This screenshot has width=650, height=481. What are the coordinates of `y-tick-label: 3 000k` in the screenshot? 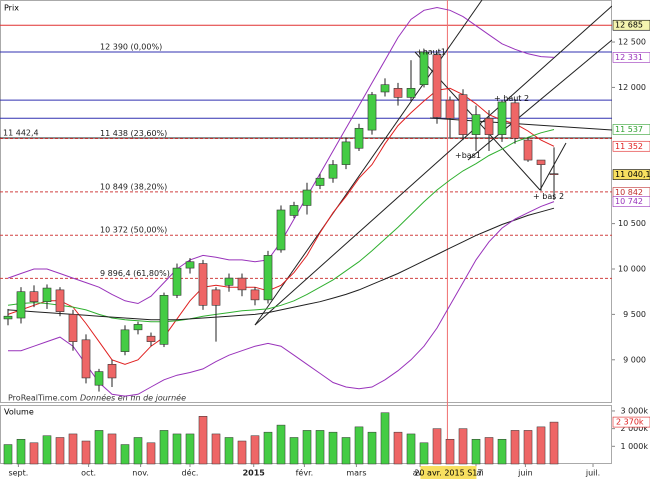 It's located at (634, 410).